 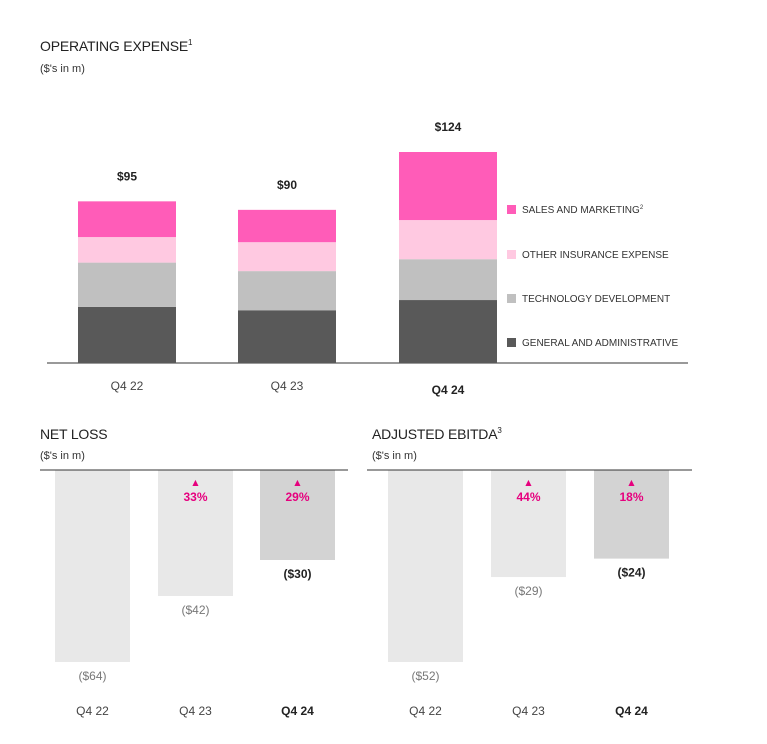 What do you see at coordinates (528, 591) in the screenshot?
I see `ebitda-value-label: ($29)` at bounding box center [528, 591].